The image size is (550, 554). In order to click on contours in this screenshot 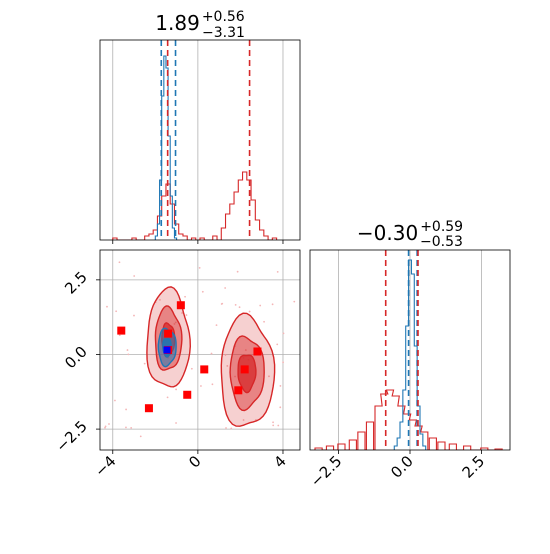, I will do `click(211, 356)`.